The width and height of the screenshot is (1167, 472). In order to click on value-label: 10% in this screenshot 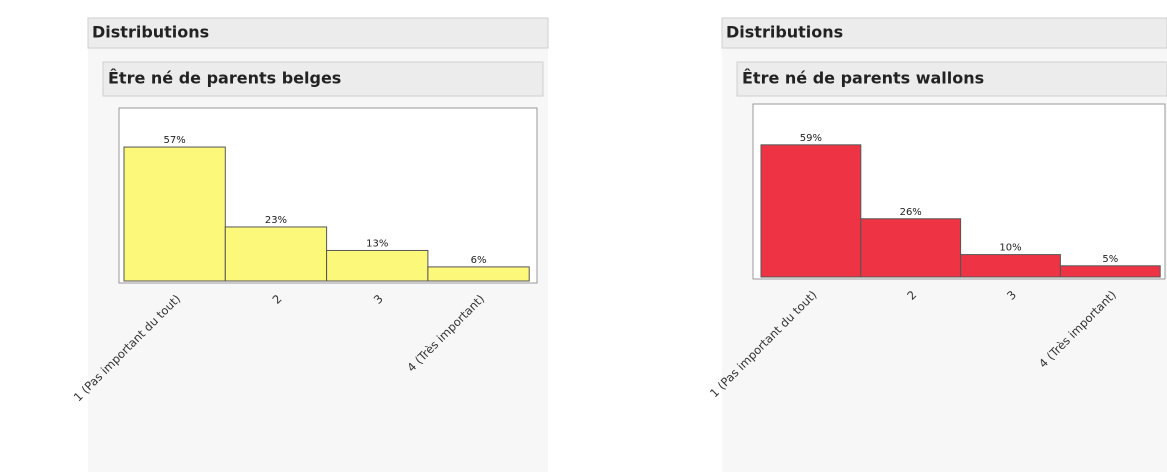, I will do `click(1010, 248)`.